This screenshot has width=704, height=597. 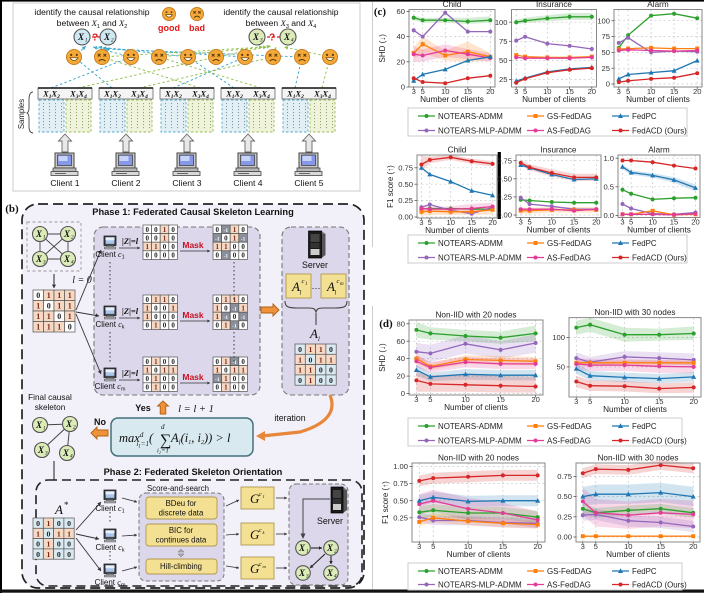 I want to click on svg-text: Client 1, so click(x=64, y=183).